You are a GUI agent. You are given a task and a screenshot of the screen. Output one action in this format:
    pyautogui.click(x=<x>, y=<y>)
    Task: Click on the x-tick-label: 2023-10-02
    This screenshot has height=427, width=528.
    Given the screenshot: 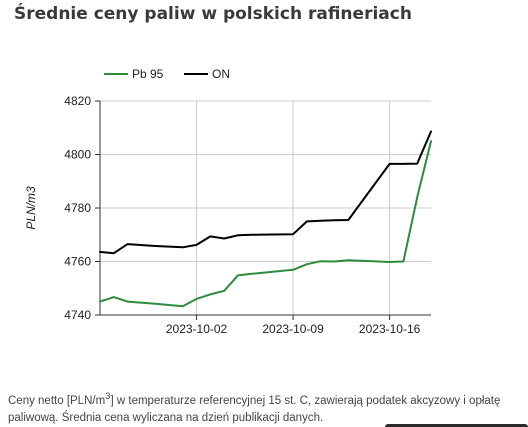 What is the action you would take?
    pyautogui.click(x=197, y=329)
    